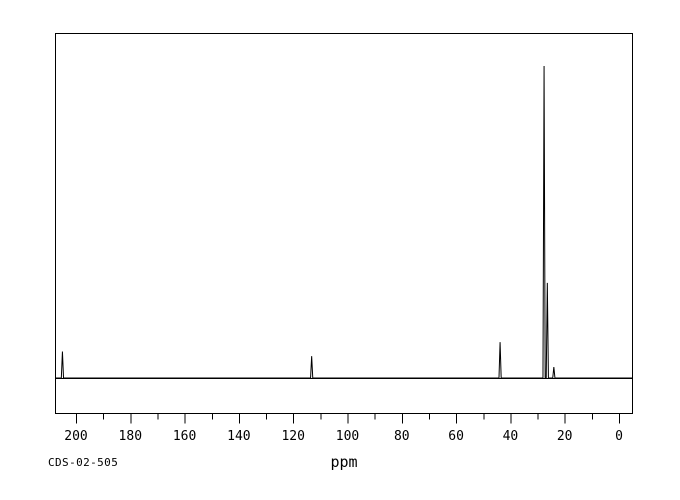 Image resolution: width=680 pixels, height=500 pixels. What do you see at coordinates (184, 436) in the screenshot?
I see `x-axis-tick-label: 160` at bounding box center [184, 436].